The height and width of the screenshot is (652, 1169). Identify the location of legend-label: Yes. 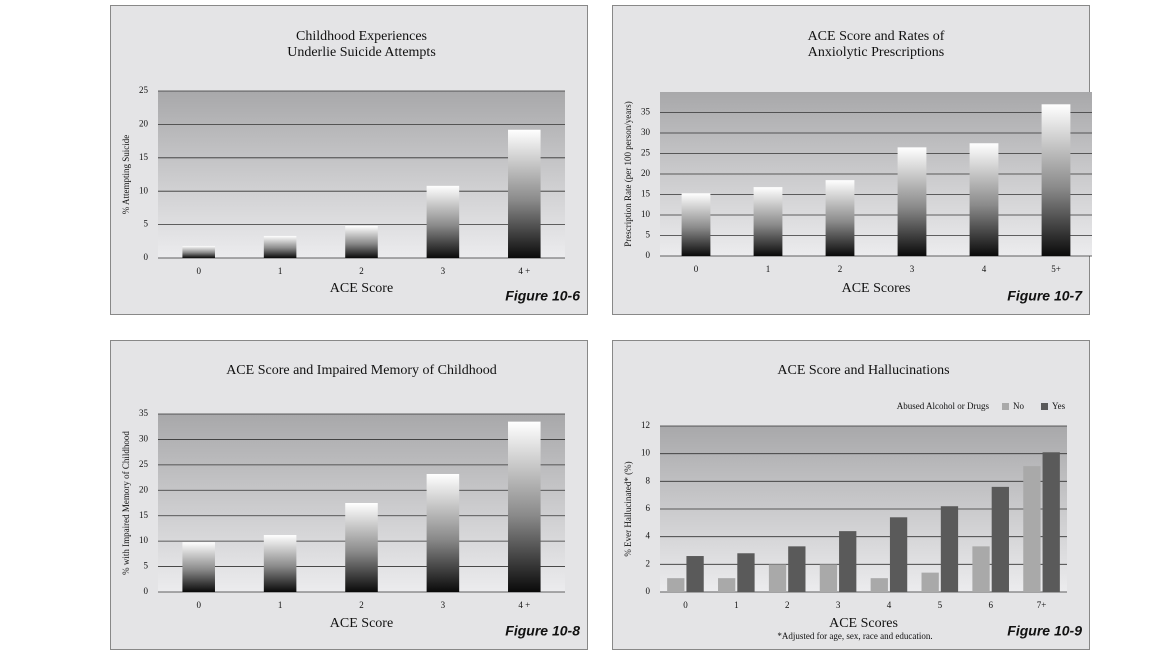
(1059, 406).